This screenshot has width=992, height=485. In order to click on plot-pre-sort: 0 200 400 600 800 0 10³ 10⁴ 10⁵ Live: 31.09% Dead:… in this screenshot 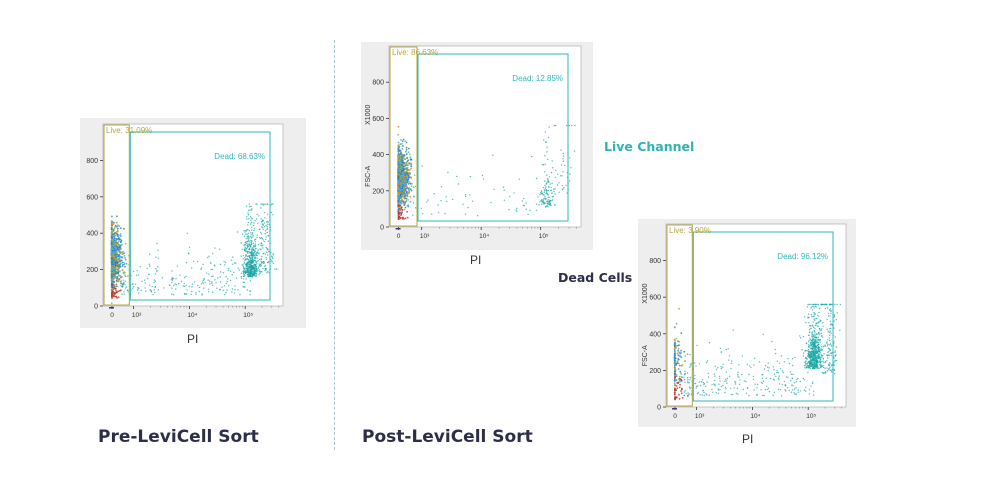, I will do `click(193, 223)`.